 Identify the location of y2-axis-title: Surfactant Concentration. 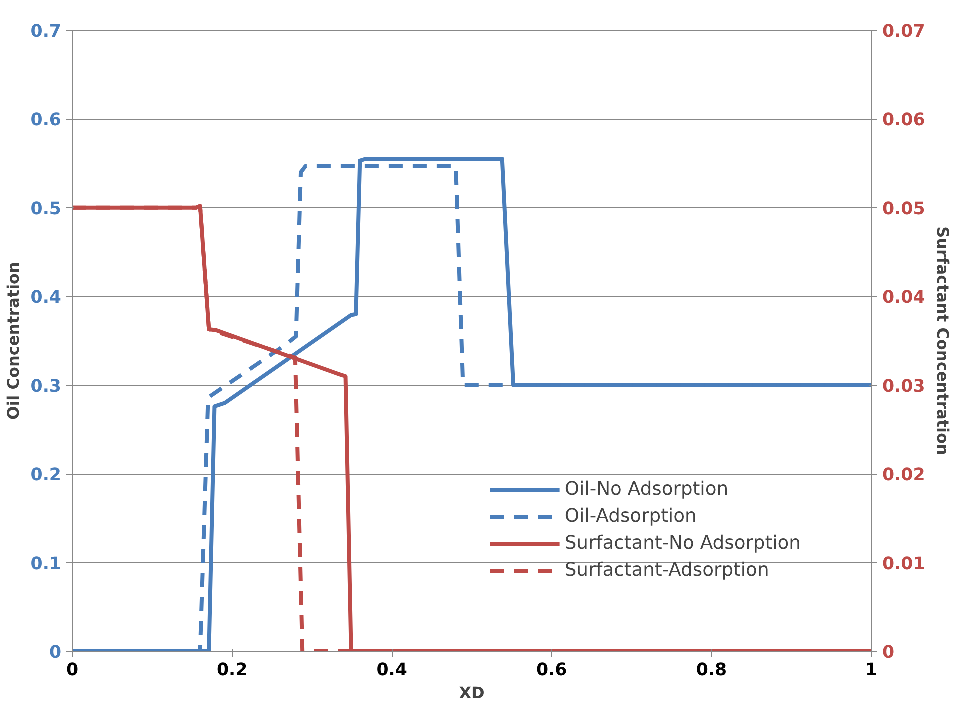
(942, 341).